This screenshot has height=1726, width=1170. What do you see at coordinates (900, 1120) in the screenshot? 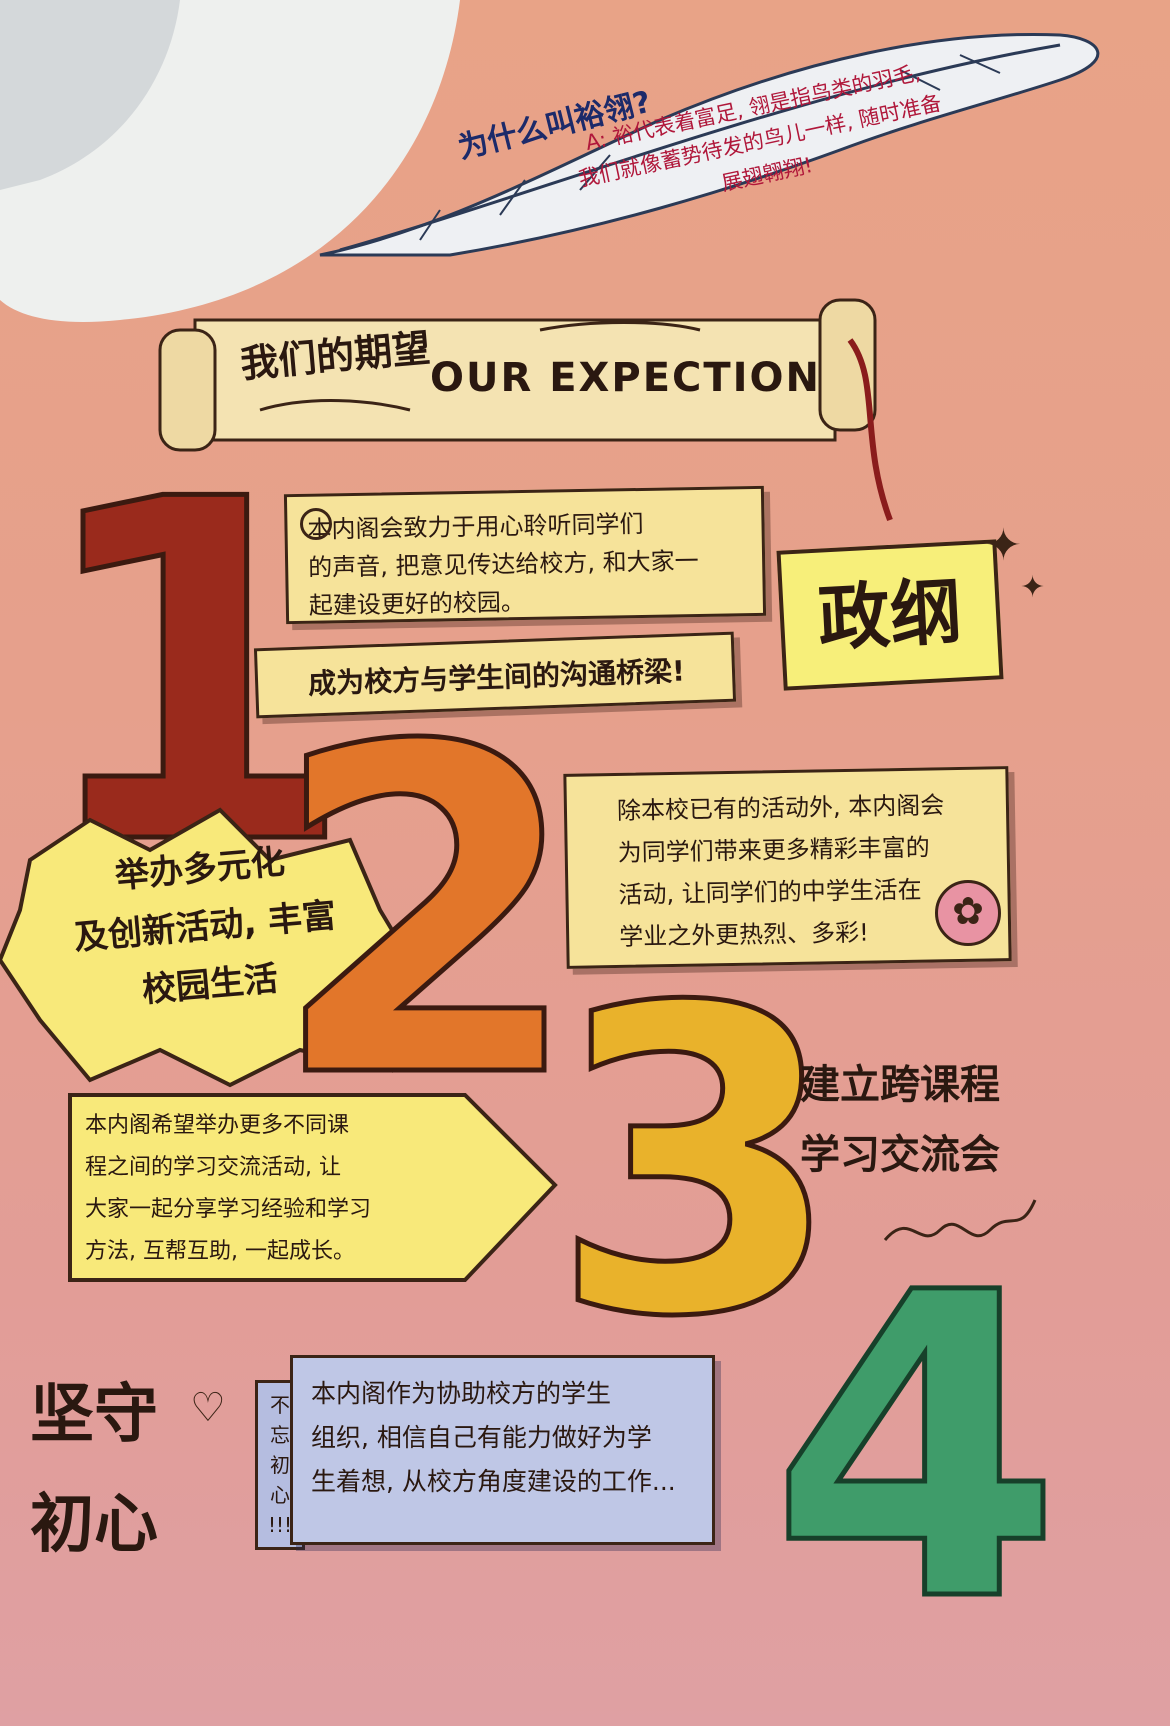
I see `item-3-side-text: 建立跨课程 学习交流会` at bounding box center [900, 1120].